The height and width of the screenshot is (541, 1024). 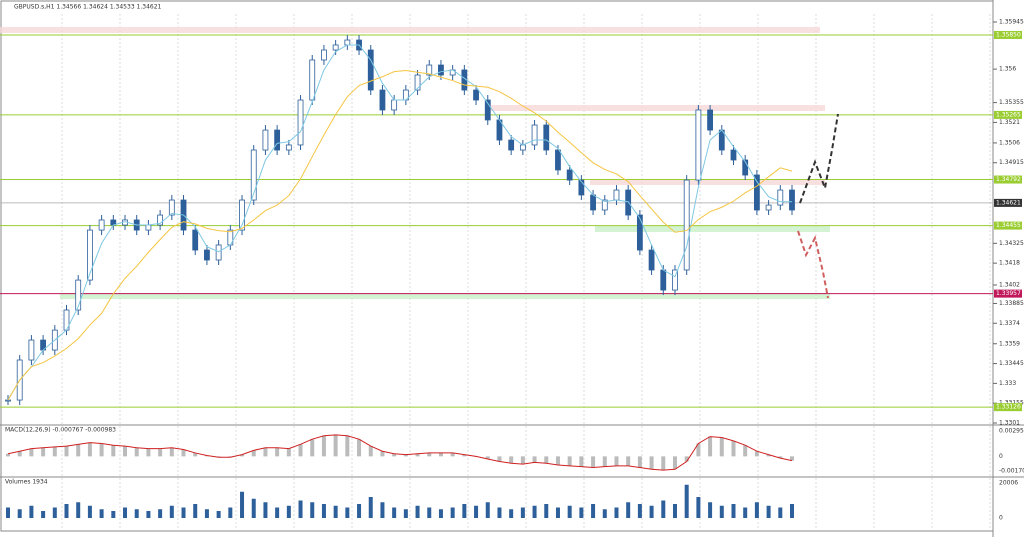 What do you see at coordinates (1001, 518) in the screenshot?
I see `volume-tick-label: 0` at bounding box center [1001, 518].